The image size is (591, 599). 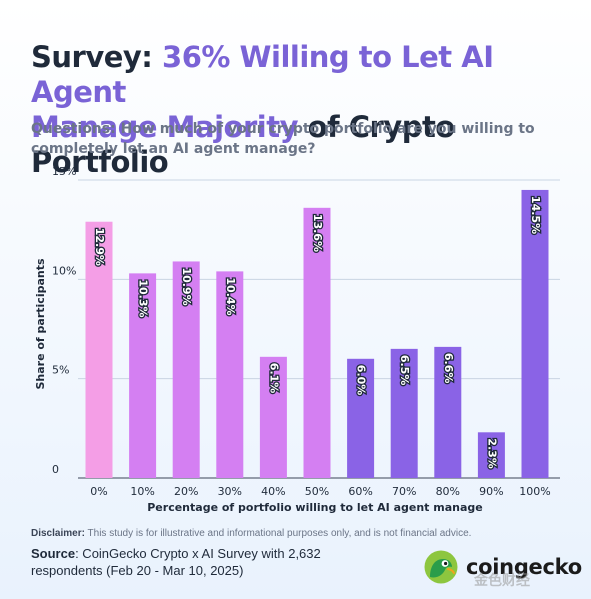 I want to click on x-tick-label: 100%, so click(x=534, y=491).